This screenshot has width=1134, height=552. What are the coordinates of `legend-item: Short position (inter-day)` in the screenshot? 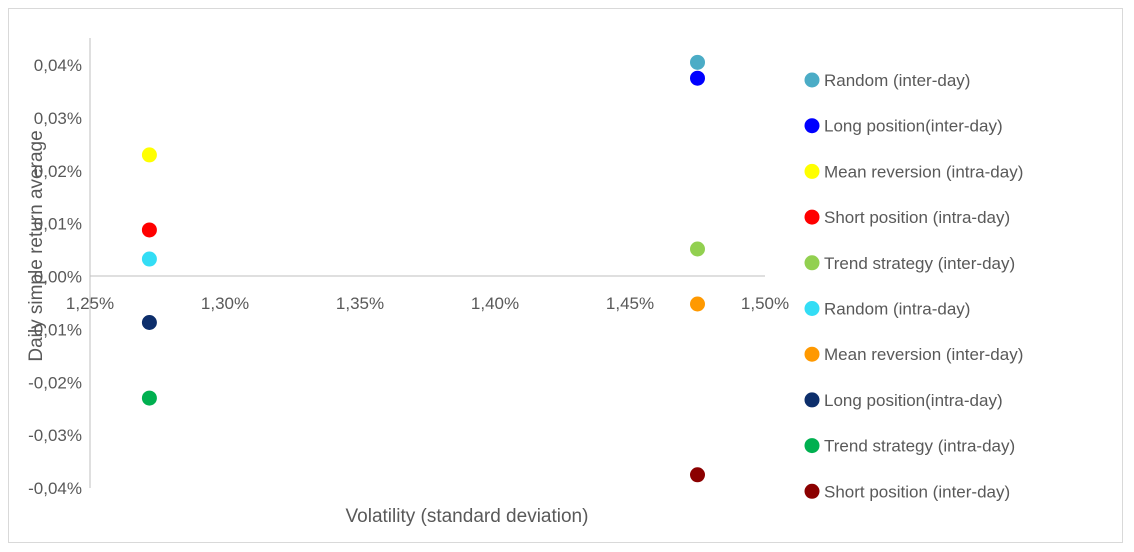 It's located at (908, 491).